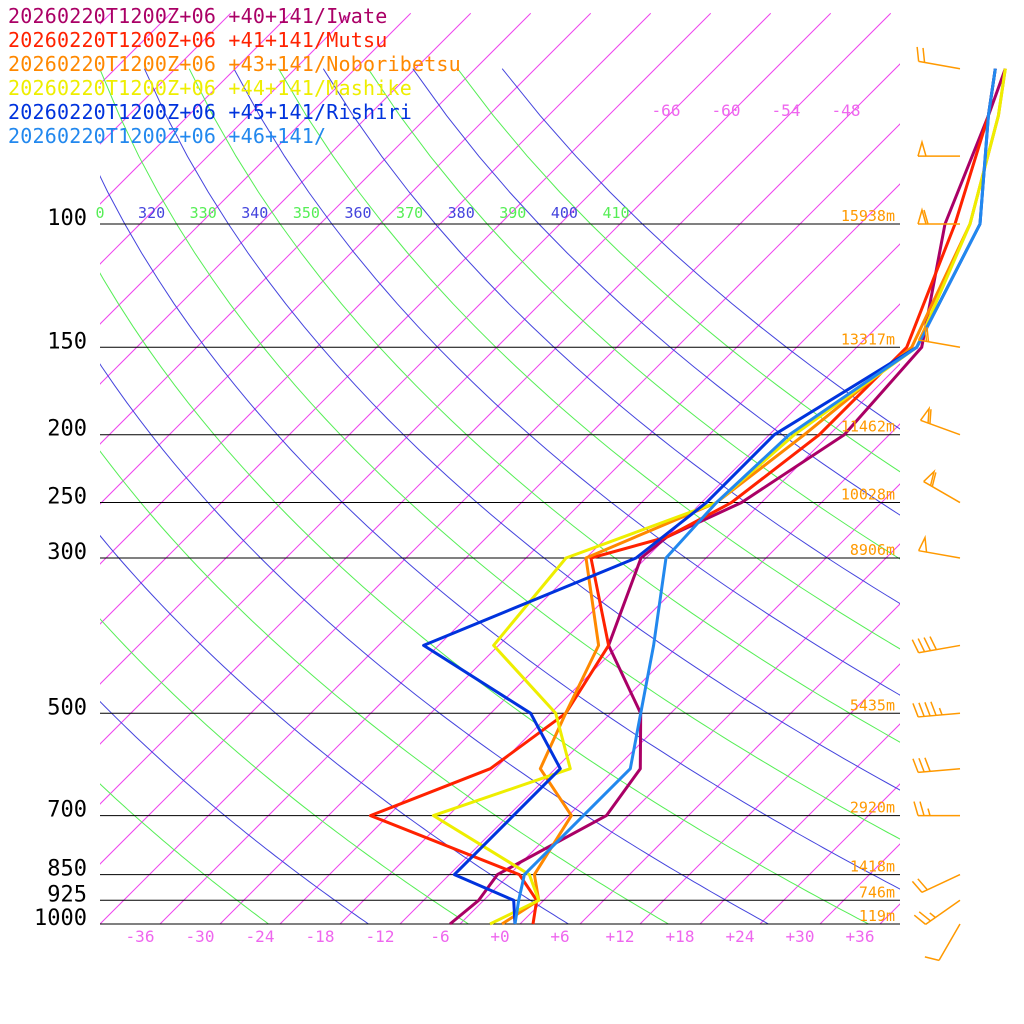 The image size is (1024, 1024). Describe the element at coordinates (615, 213) in the screenshot. I see `theta-label: 410` at that location.